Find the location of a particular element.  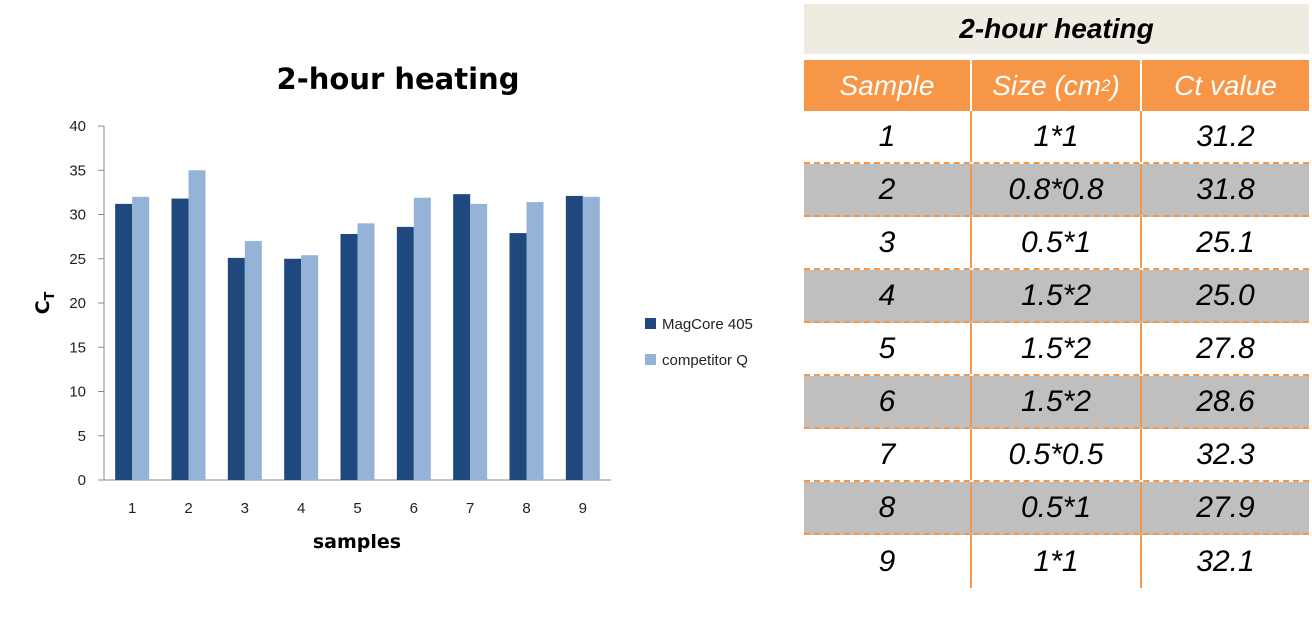

cell-ct: 27.9 is located at coordinates (1225, 507).